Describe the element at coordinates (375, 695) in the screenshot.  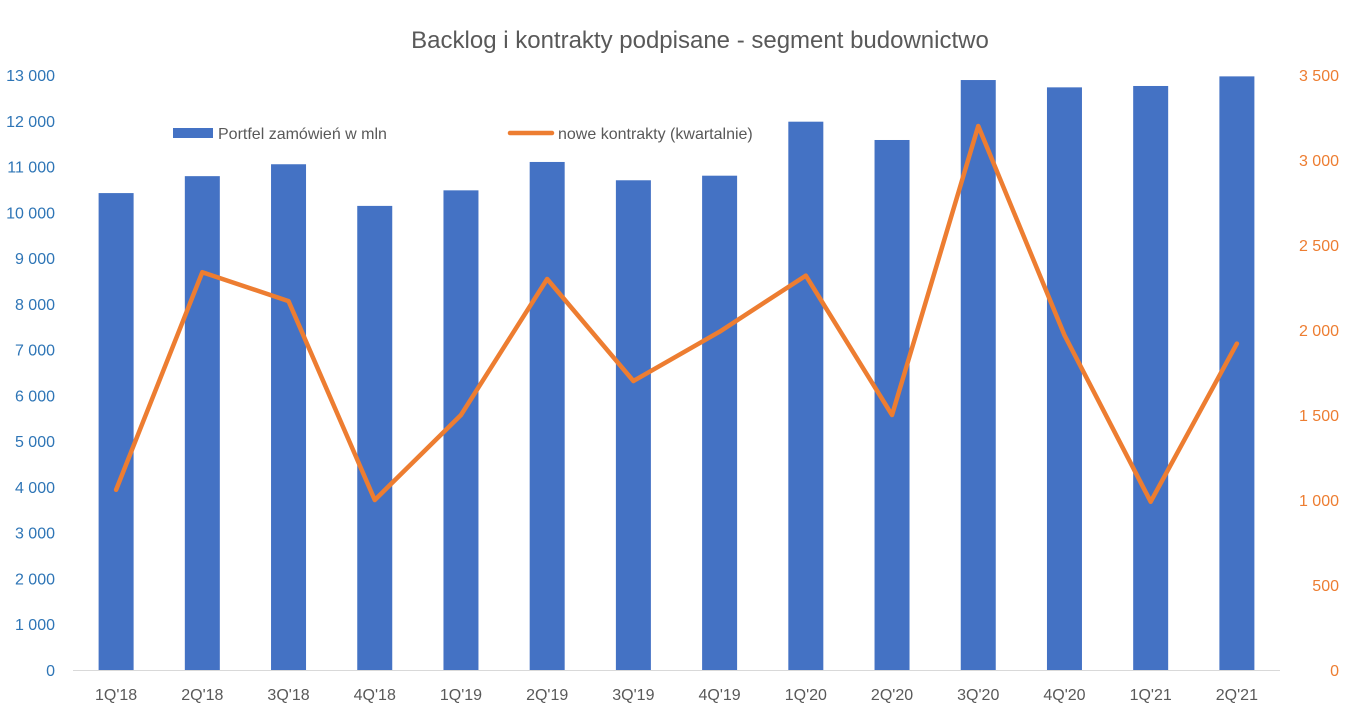
I see `x-tick-label: 4Q'18` at that location.